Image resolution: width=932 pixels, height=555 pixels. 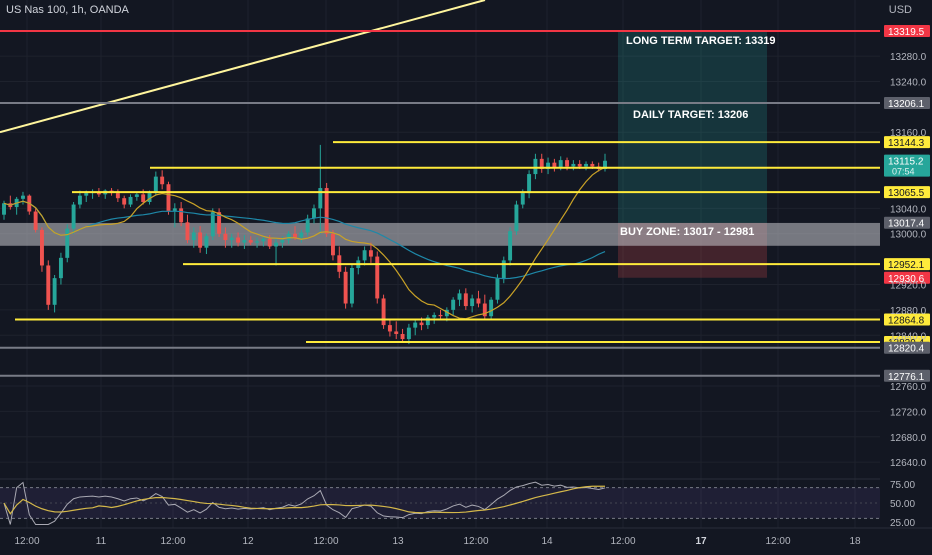 What do you see at coordinates (67, 10) in the screenshot?
I see `symbol-title: US Nas 100, 1h, OANDA` at bounding box center [67, 10].